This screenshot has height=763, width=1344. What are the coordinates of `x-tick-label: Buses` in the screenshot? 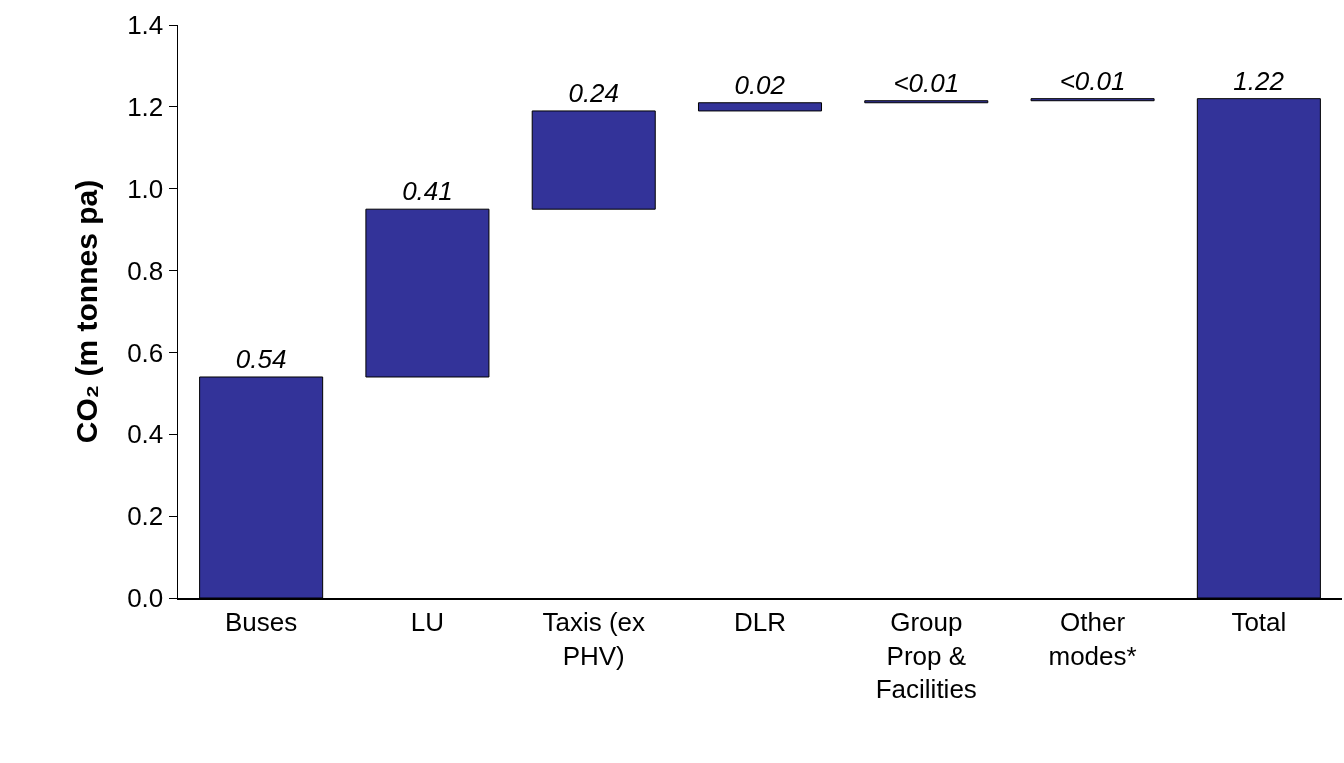 It's located at (261, 621).